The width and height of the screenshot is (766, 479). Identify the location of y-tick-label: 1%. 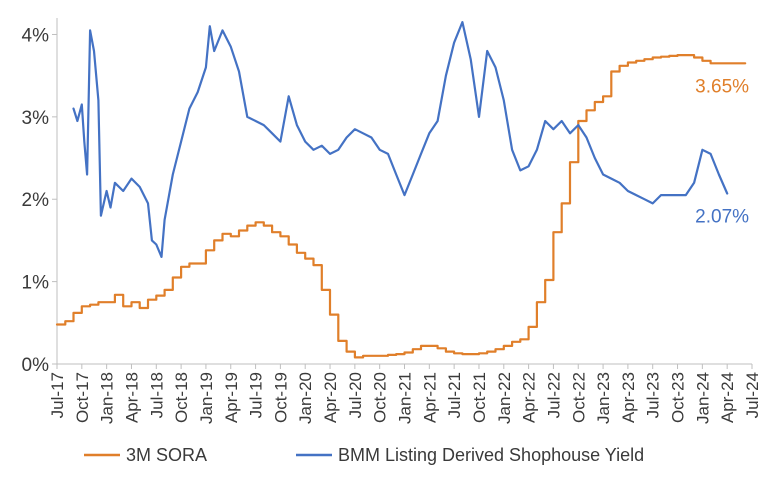
(36, 283).